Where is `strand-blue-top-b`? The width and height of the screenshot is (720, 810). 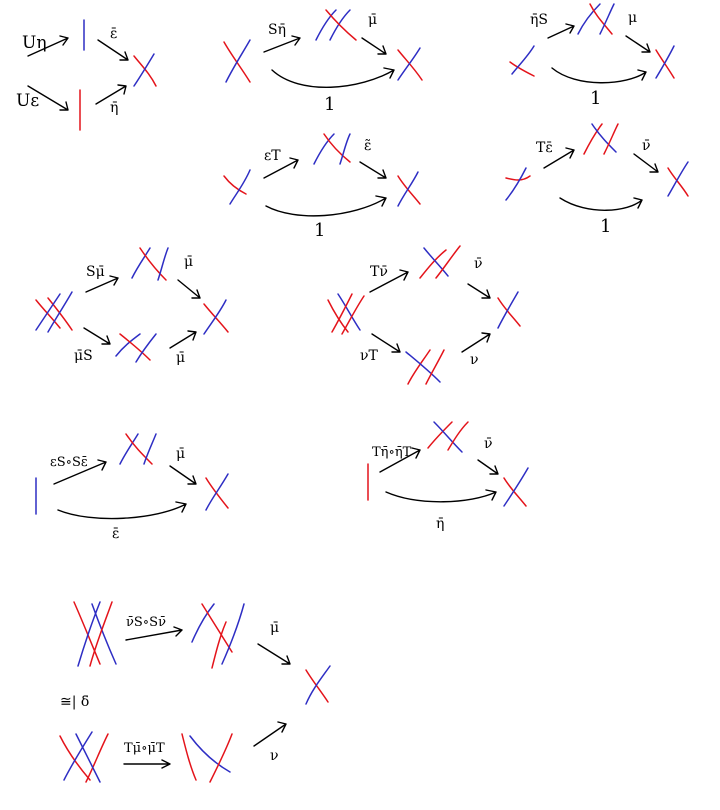
strand-blue-top-b is located at coordinates (233, 634).